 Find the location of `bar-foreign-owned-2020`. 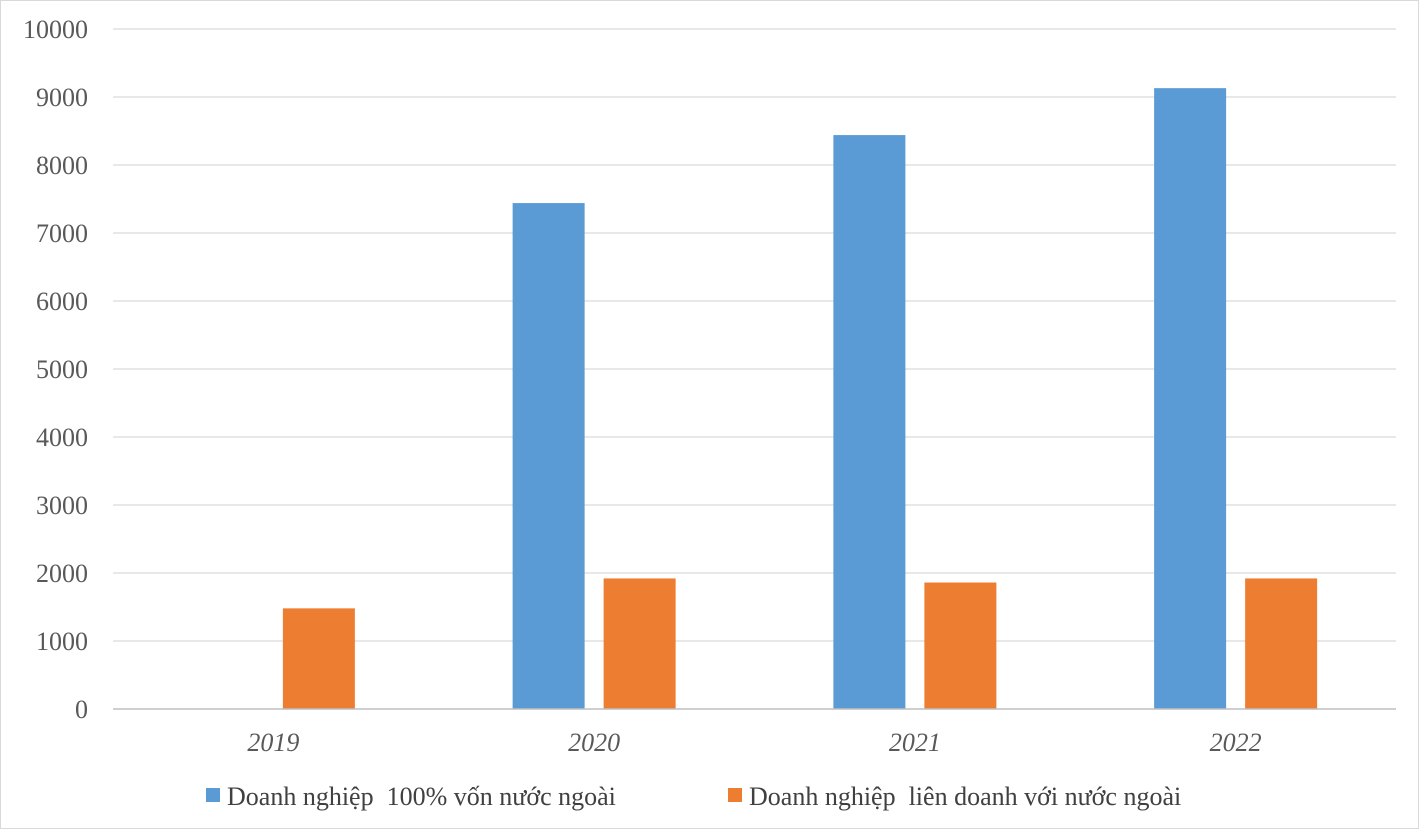

bar-foreign-owned-2020 is located at coordinates (548, 456).